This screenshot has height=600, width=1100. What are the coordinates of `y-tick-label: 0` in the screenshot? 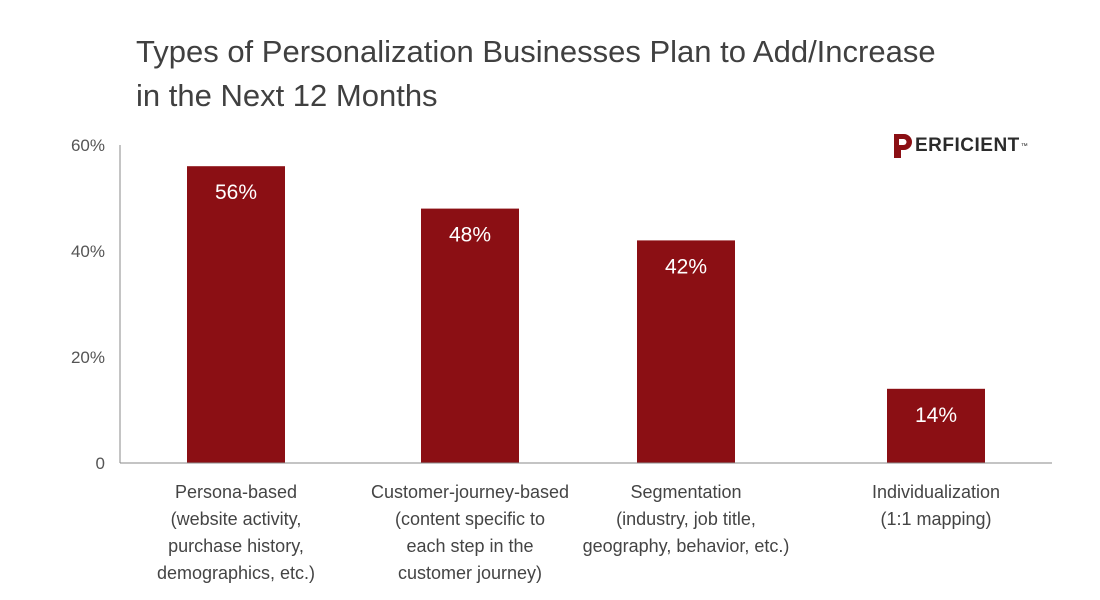 It's located at (100, 463).